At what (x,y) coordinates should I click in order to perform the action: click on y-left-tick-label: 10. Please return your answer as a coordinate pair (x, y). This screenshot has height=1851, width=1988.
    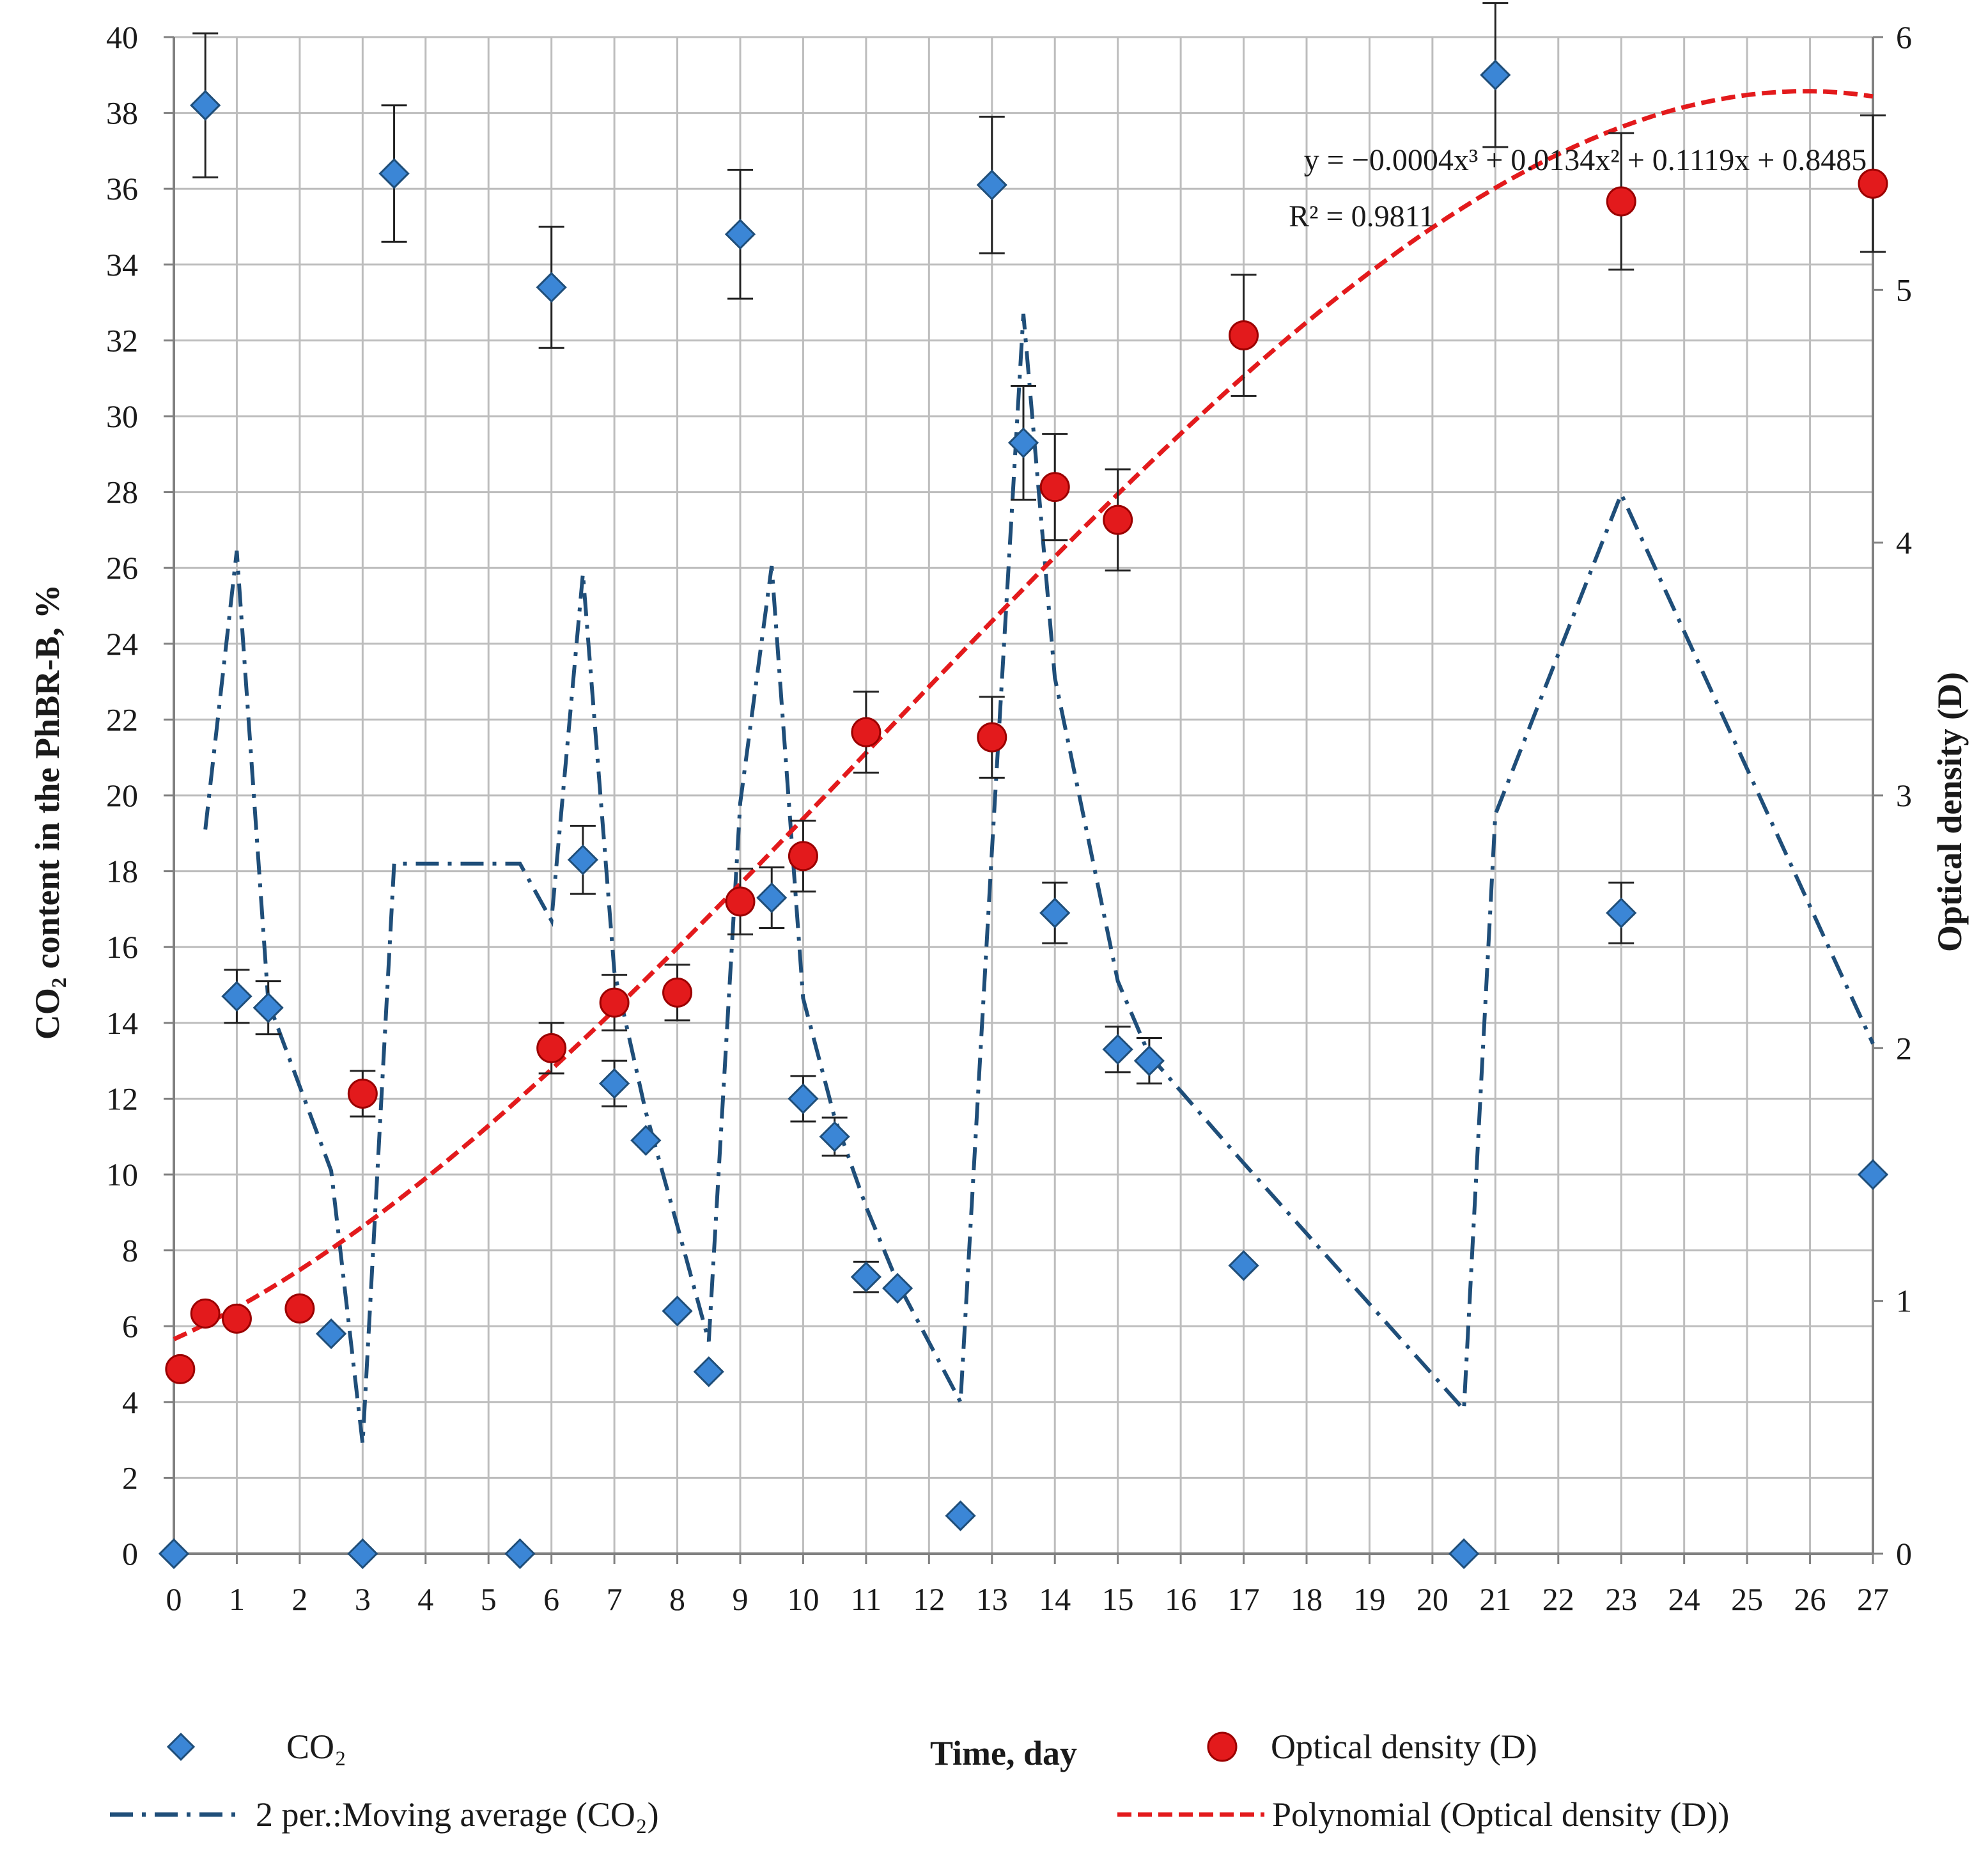
    Looking at the image, I should click on (122, 1174).